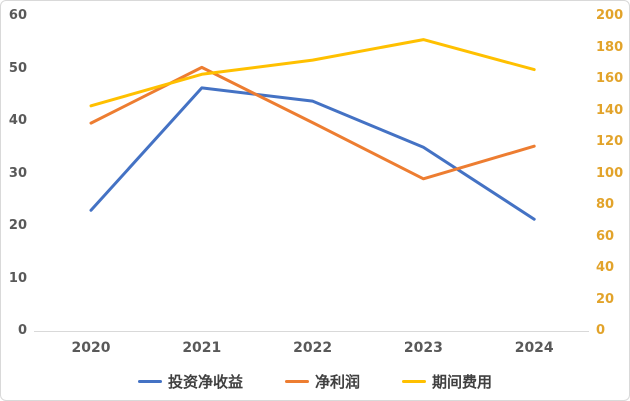 The height and width of the screenshot is (401, 630). What do you see at coordinates (313, 348) in the screenshot?
I see `x-axis-tick-label: 2022` at bounding box center [313, 348].